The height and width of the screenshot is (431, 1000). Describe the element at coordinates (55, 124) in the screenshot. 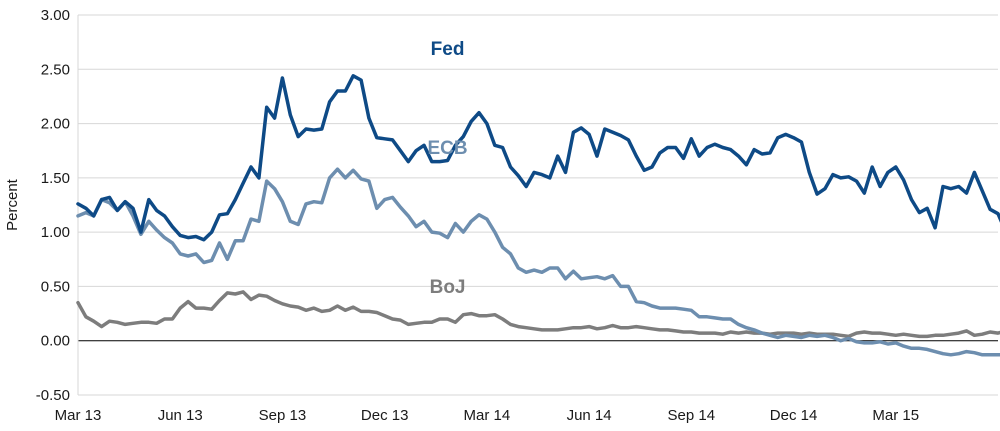

I see `y-tick-label: 2.00` at that location.